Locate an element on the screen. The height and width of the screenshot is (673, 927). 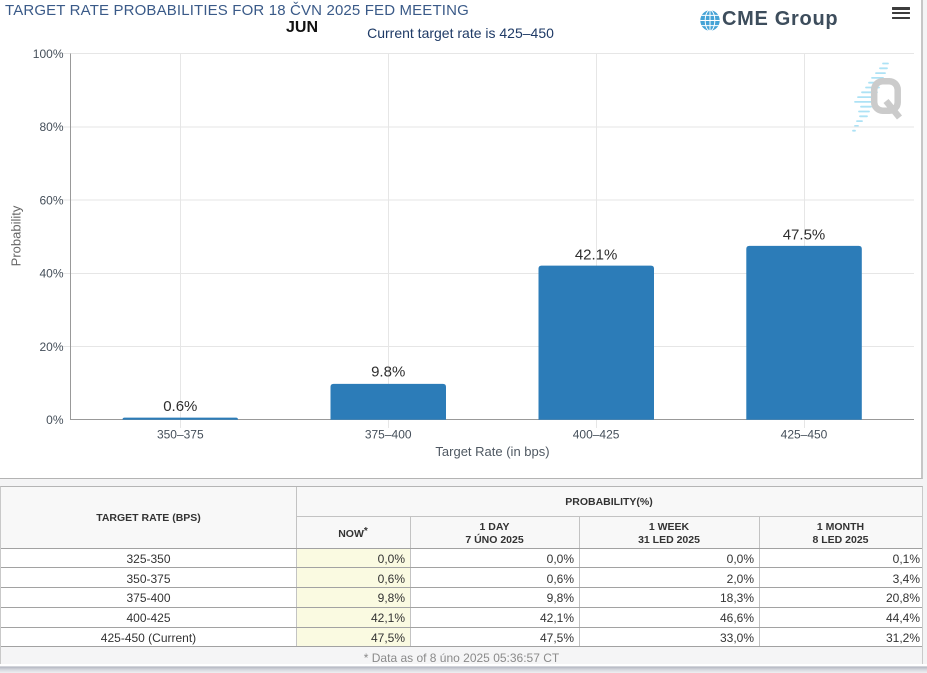
svg-text: 20% is located at coordinates (51, 347).